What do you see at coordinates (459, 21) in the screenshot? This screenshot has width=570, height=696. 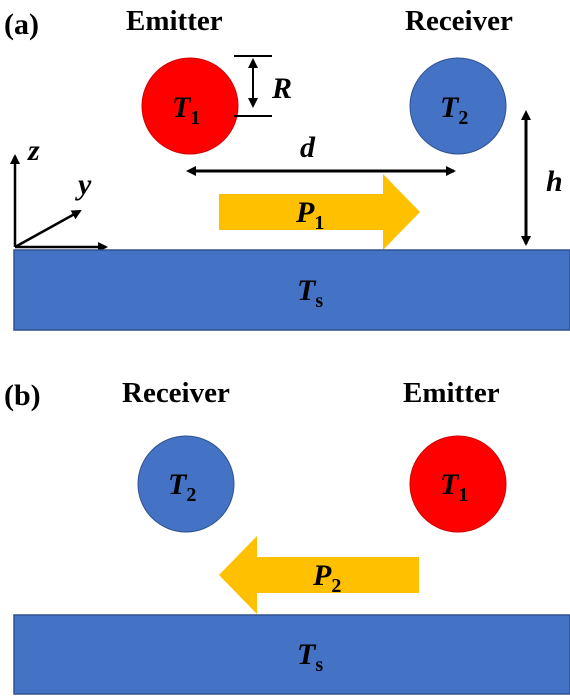 I see `panel-a-receiver-title: Receiver` at bounding box center [459, 21].